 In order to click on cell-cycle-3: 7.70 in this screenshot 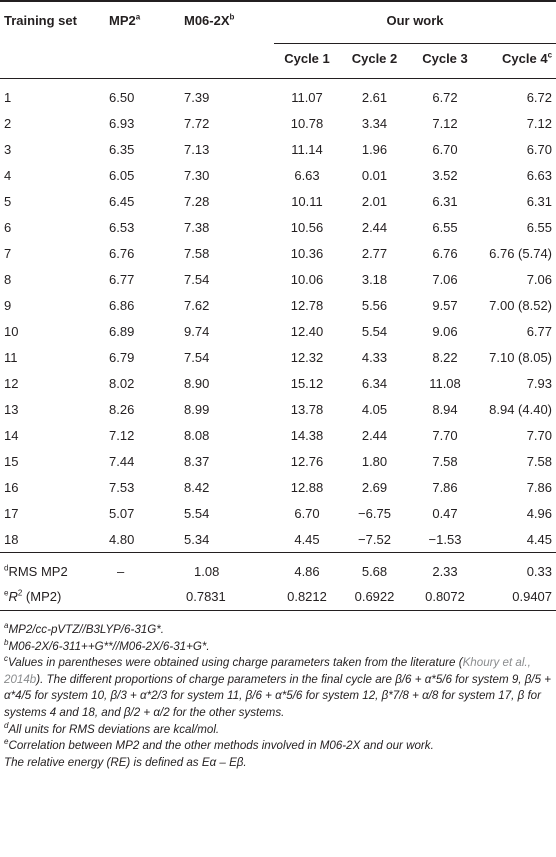, I will do `click(445, 435)`.